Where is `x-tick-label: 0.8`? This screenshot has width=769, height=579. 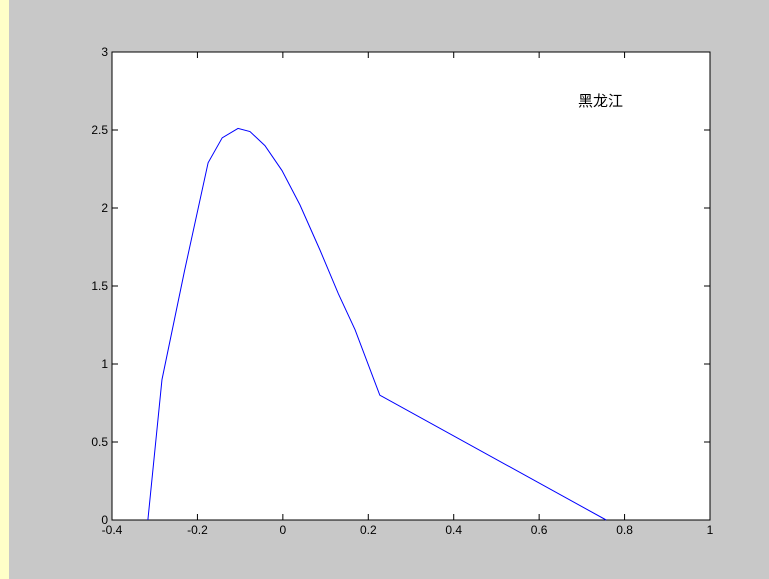 x-tick-label: 0.8 is located at coordinates (624, 530).